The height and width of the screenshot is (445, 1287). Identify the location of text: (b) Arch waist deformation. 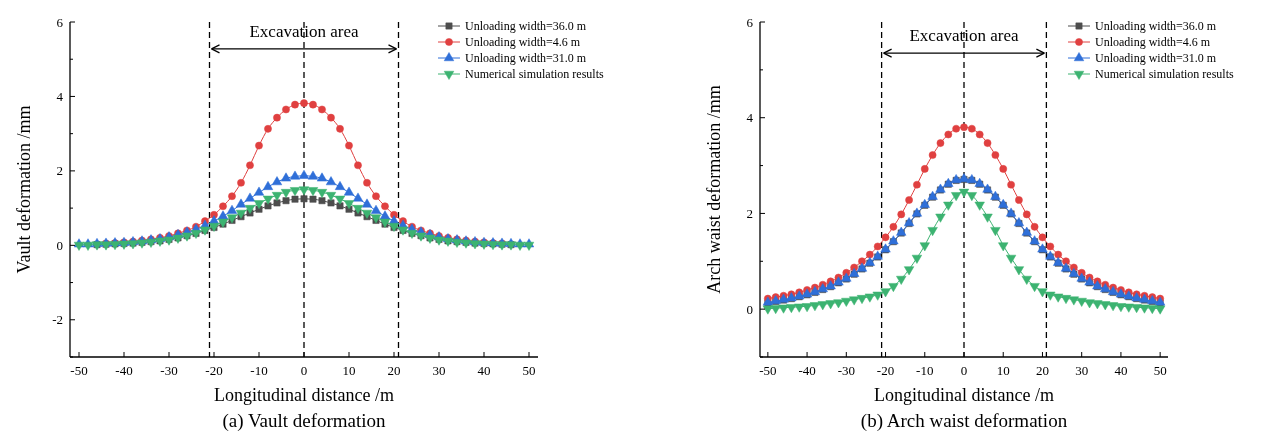
(964, 421).